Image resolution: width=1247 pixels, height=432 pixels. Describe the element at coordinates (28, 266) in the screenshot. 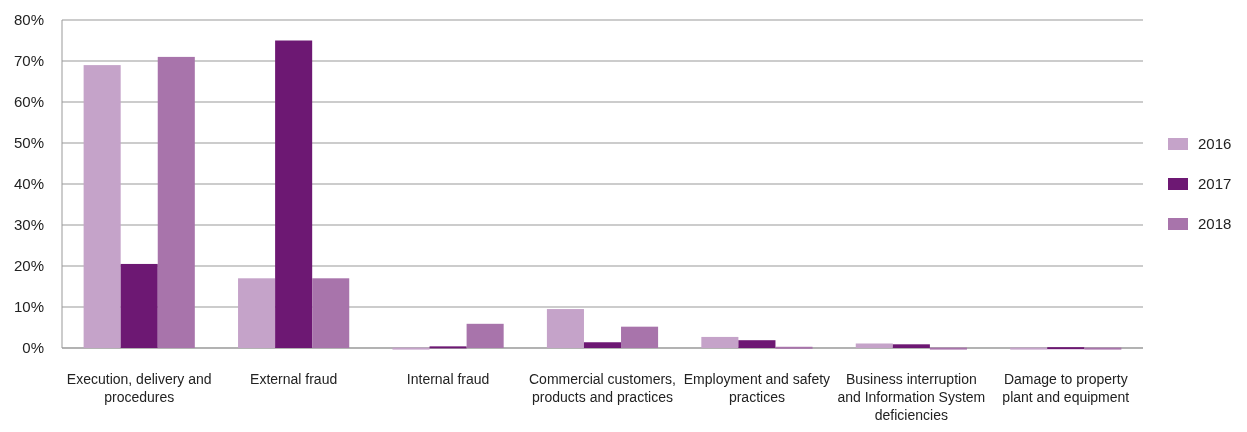

I see `y-tick-label: 20%` at that location.